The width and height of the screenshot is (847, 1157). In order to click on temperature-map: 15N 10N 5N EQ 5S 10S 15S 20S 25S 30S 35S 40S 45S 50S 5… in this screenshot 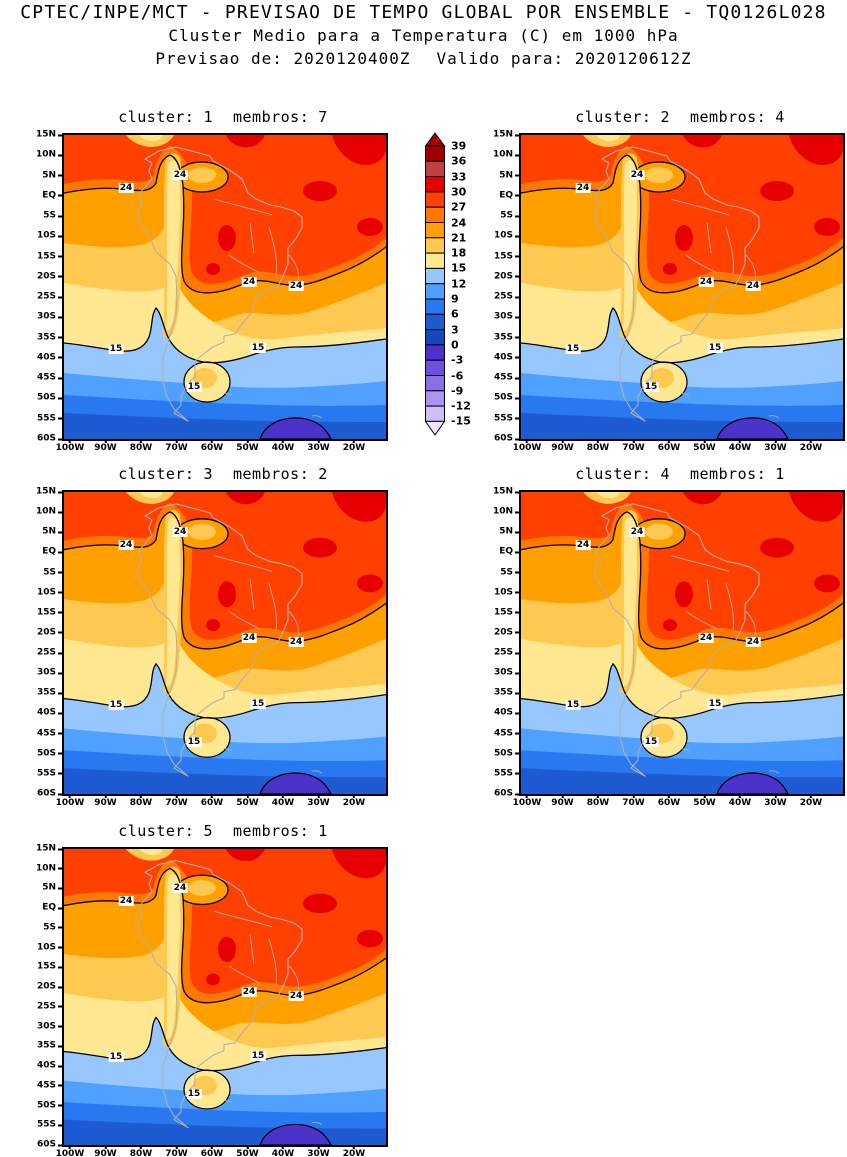, I will do `click(212, 291)`.